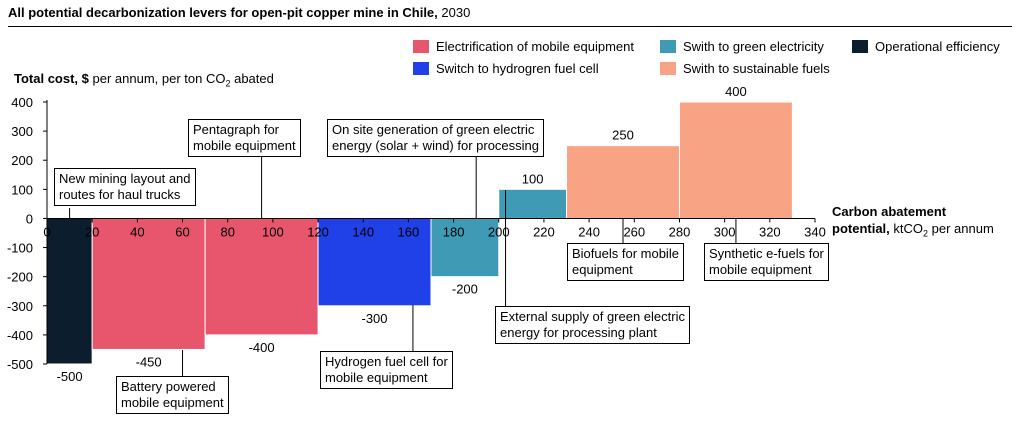 The height and width of the screenshot is (424, 1020). I want to click on legend-label-hydrogen: Switch to hydrogren fuel cell, so click(517, 68).